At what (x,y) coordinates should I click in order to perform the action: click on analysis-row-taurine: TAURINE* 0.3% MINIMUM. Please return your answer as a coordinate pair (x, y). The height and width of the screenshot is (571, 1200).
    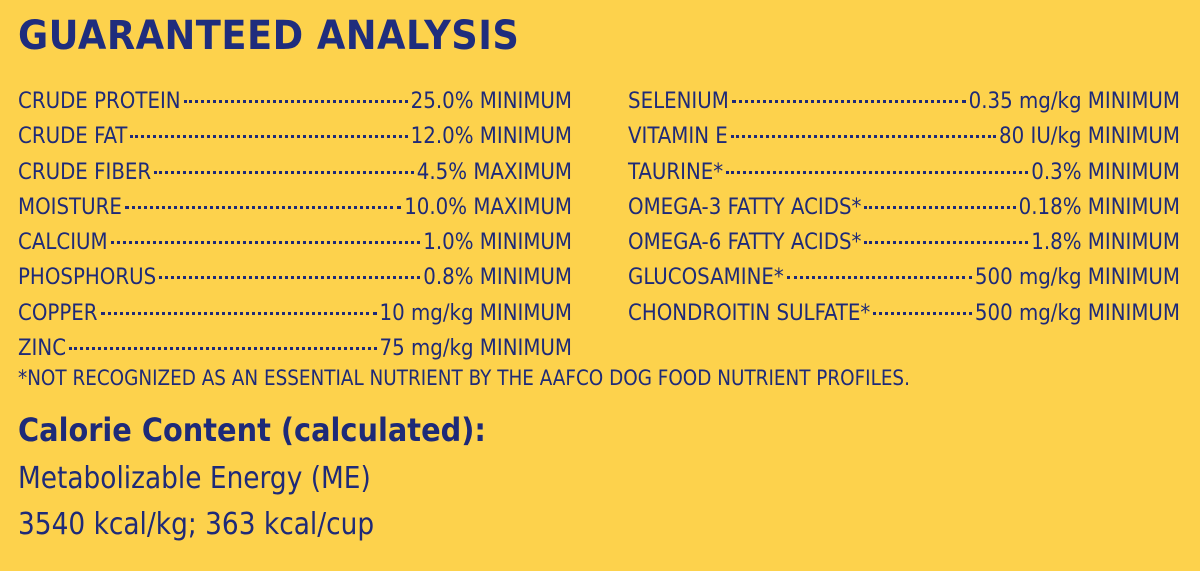
    Looking at the image, I should click on (904, 172).